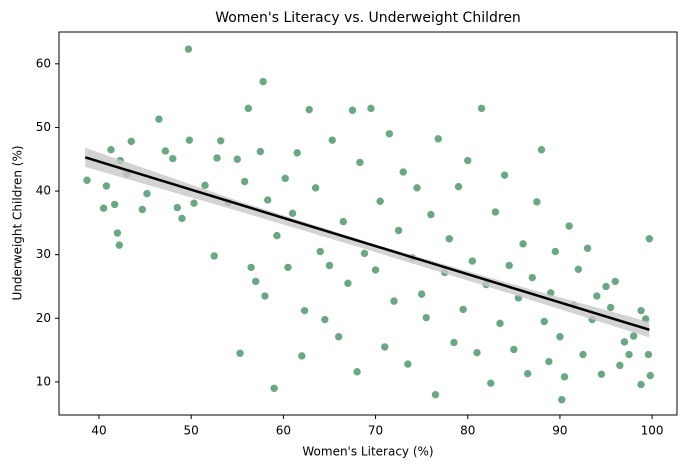 This screenshot has height=470, width=686. What do you see at coordinates (43, 318) in the screenshot?
I see `y-tick-label: 20` at bounding box center [43, 318].